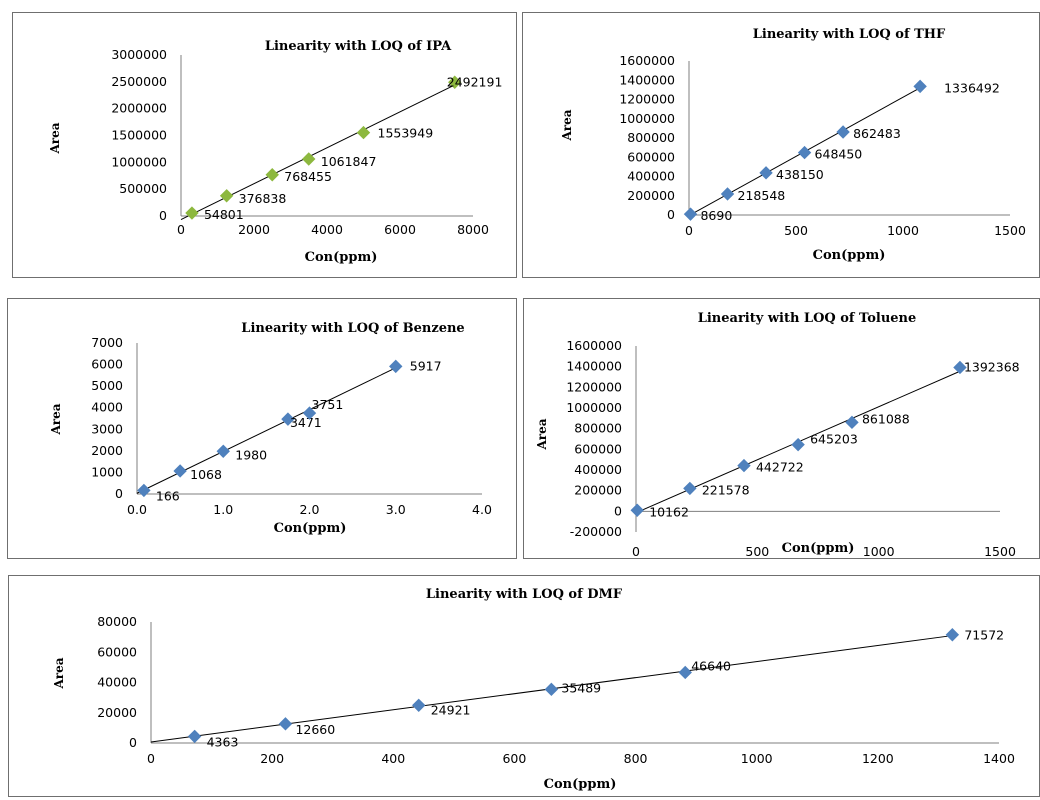 This screenshot has height=800, width=1040. I want to click on toluene-y-tick-label: 0, so click(618, 510).